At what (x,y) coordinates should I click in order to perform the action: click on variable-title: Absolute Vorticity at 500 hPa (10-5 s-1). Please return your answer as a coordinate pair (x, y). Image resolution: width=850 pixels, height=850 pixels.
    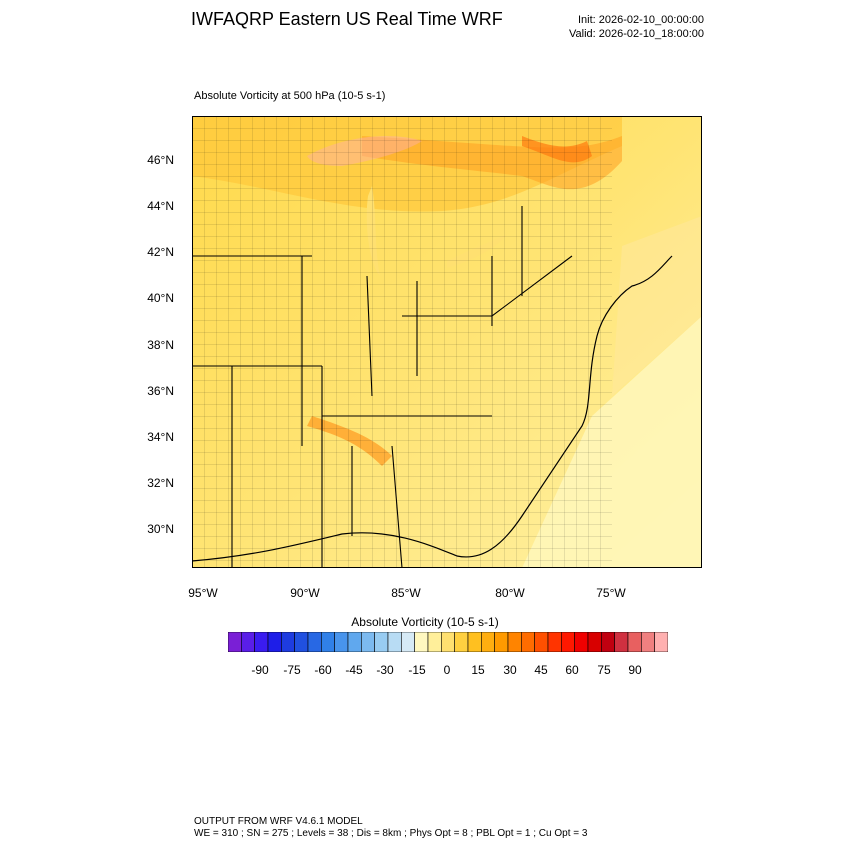
    Looking at the image, I should click on (290, 96).